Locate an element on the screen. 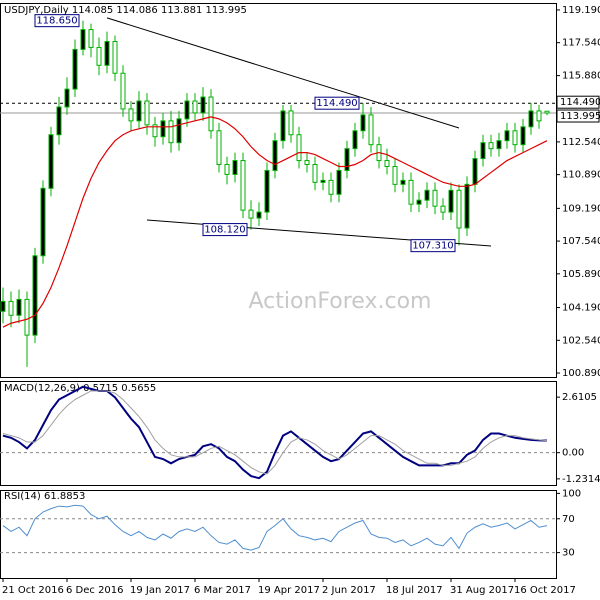 Image resolution: width=600 pixels, height=600 pixels. y-tick-label: 105.890 is located at coordinates (581, 274).